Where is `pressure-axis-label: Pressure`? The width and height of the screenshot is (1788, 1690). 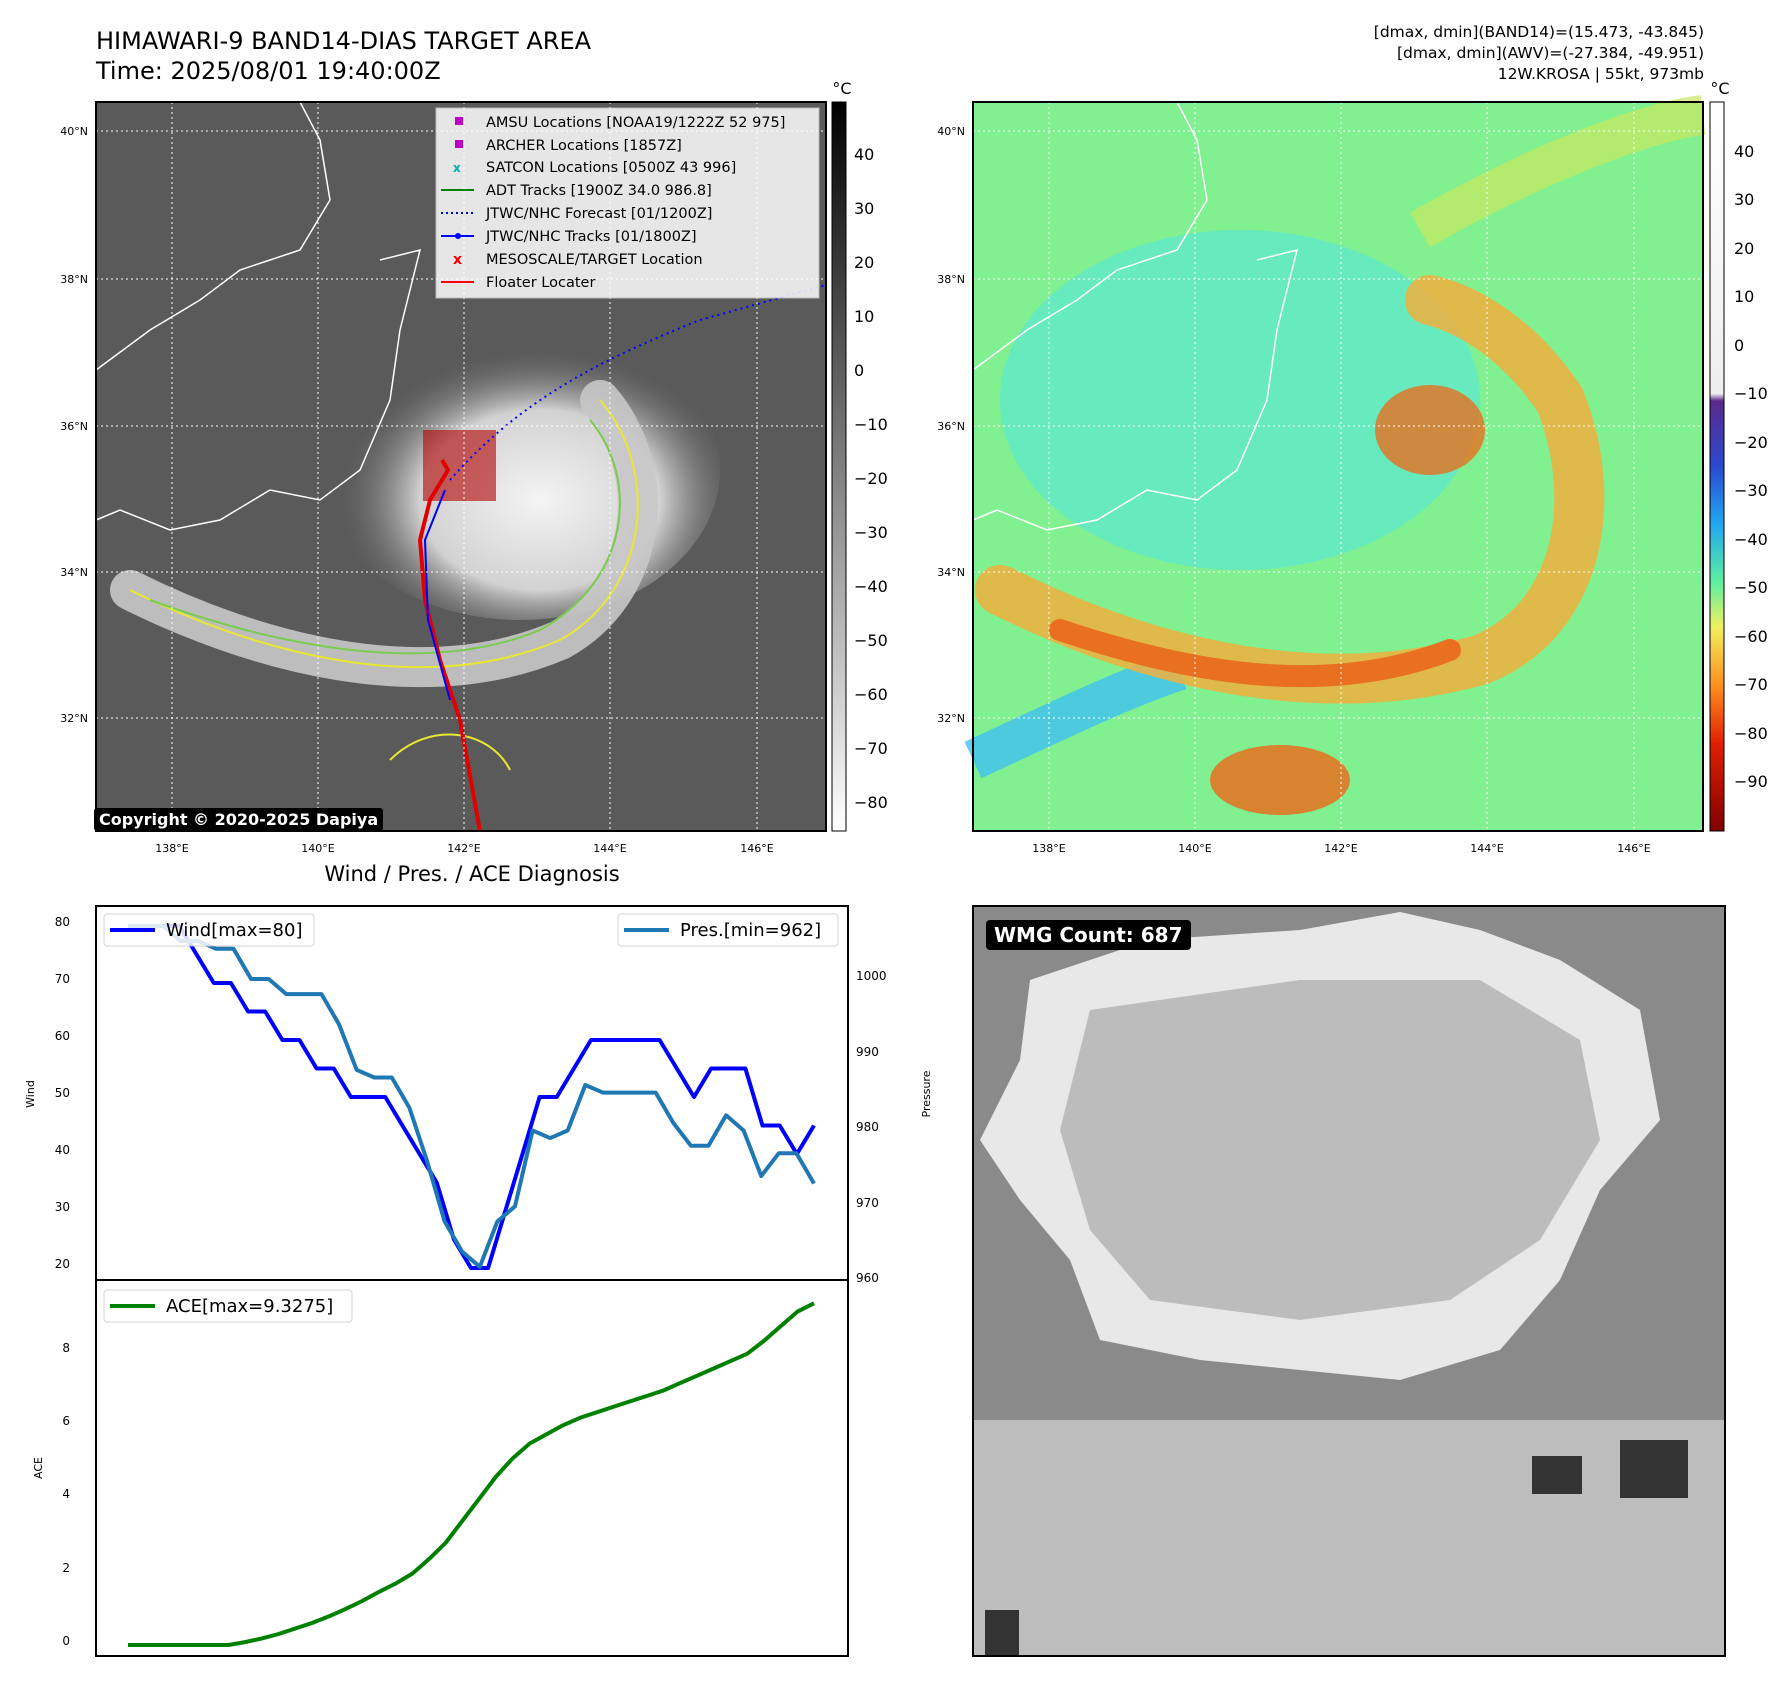 pressure-axis-label: Pressure is located at coordinates (926, 1093).